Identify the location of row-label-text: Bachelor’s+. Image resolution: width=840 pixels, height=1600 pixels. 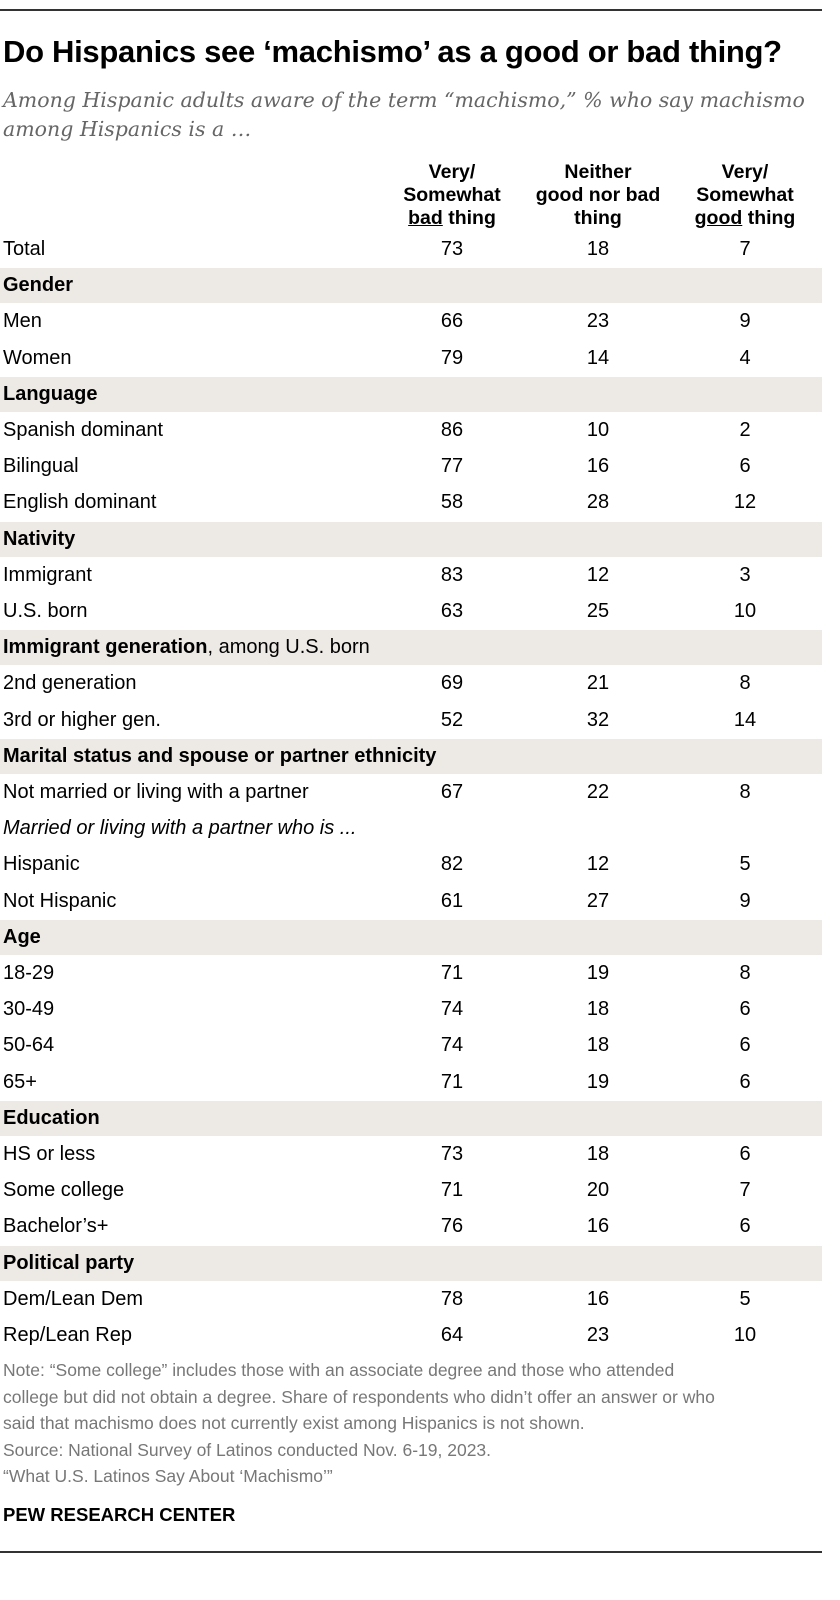
(56, 1226).